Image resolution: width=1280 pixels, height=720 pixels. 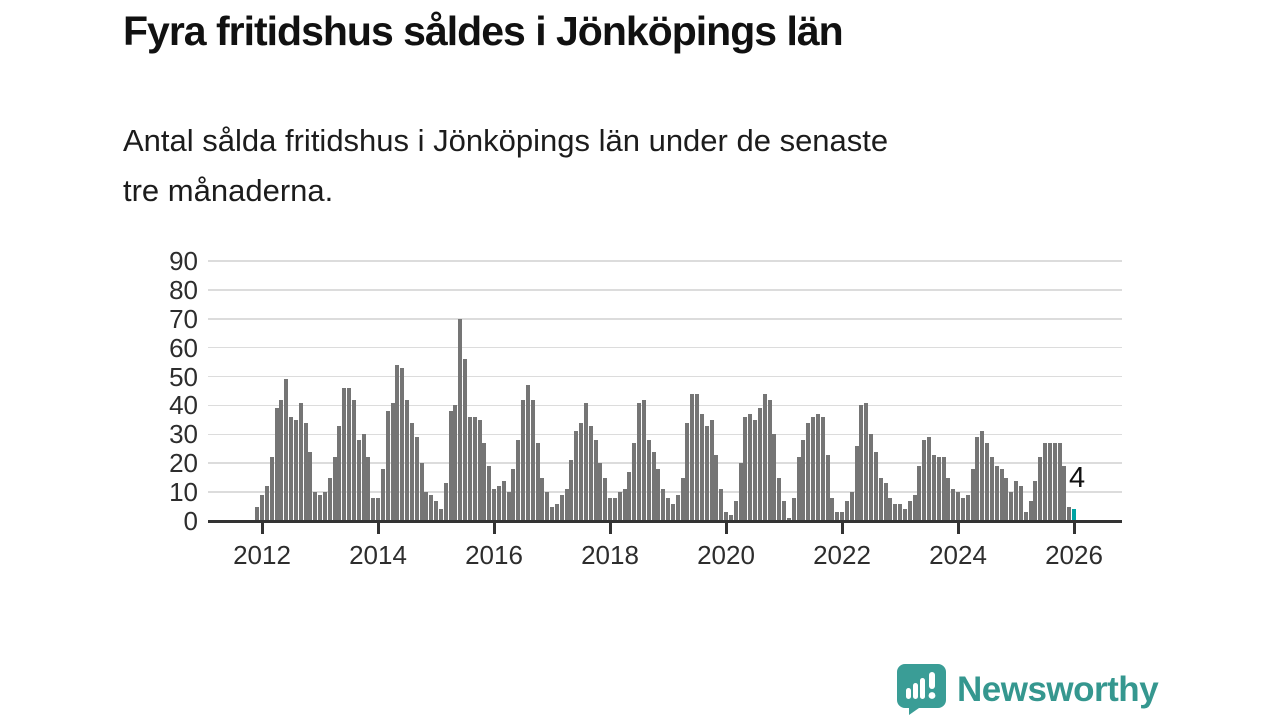 I want to click on x-axis-tick-2024, so click(x=958, y=527).